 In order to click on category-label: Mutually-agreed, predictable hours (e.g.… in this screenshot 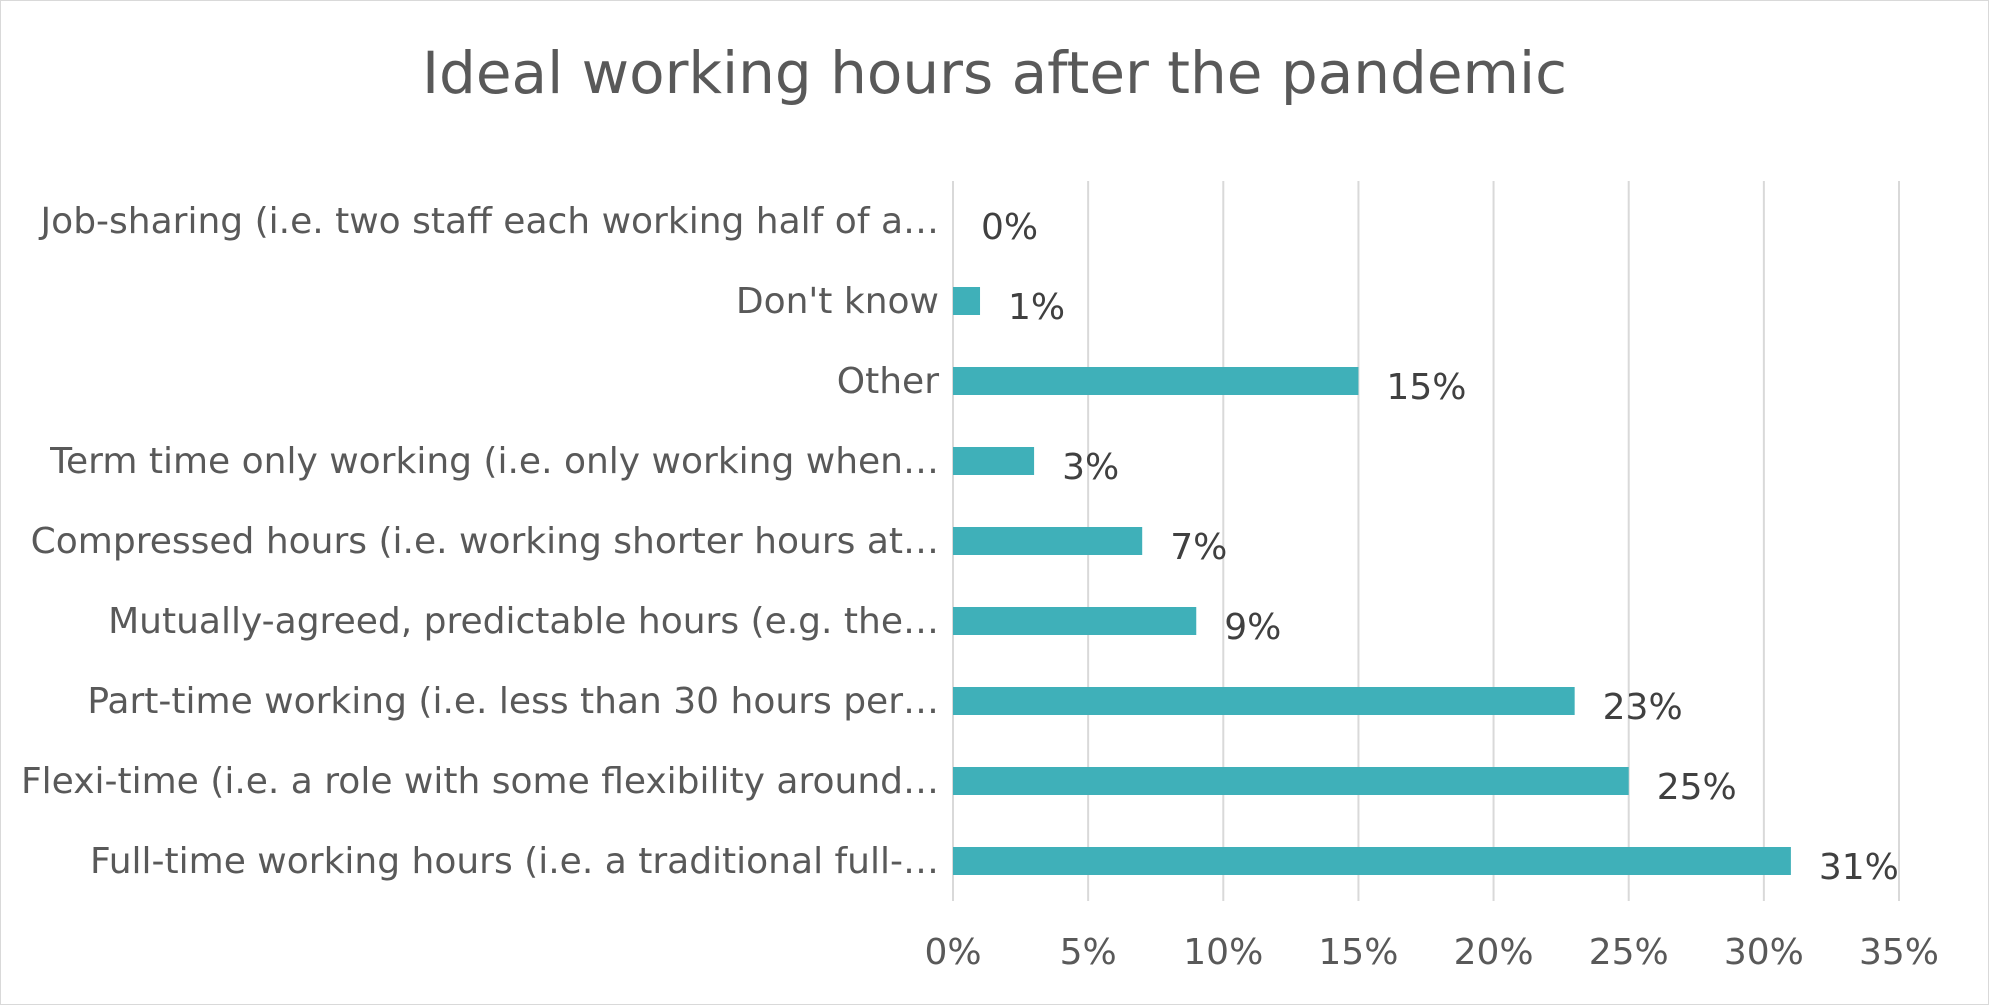, I will do `click(523, 621)`.